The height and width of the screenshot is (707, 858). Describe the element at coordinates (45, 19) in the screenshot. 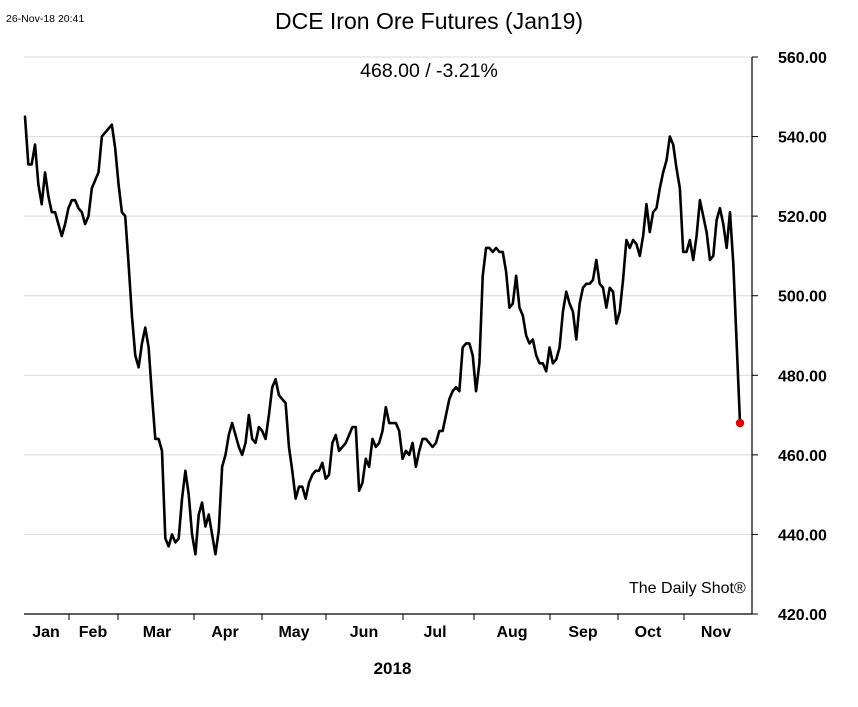

I see `timestamp: 26-Nov-18 20:41` at that location.